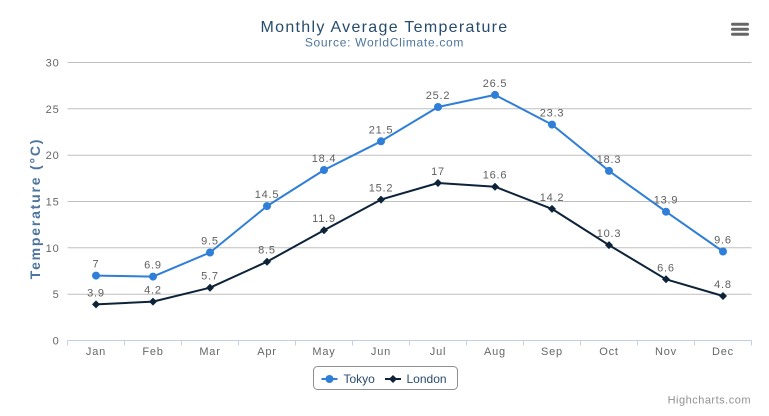 The image size is (769, 416). I want to click on svg-text: 18.4, so click(324, 159).